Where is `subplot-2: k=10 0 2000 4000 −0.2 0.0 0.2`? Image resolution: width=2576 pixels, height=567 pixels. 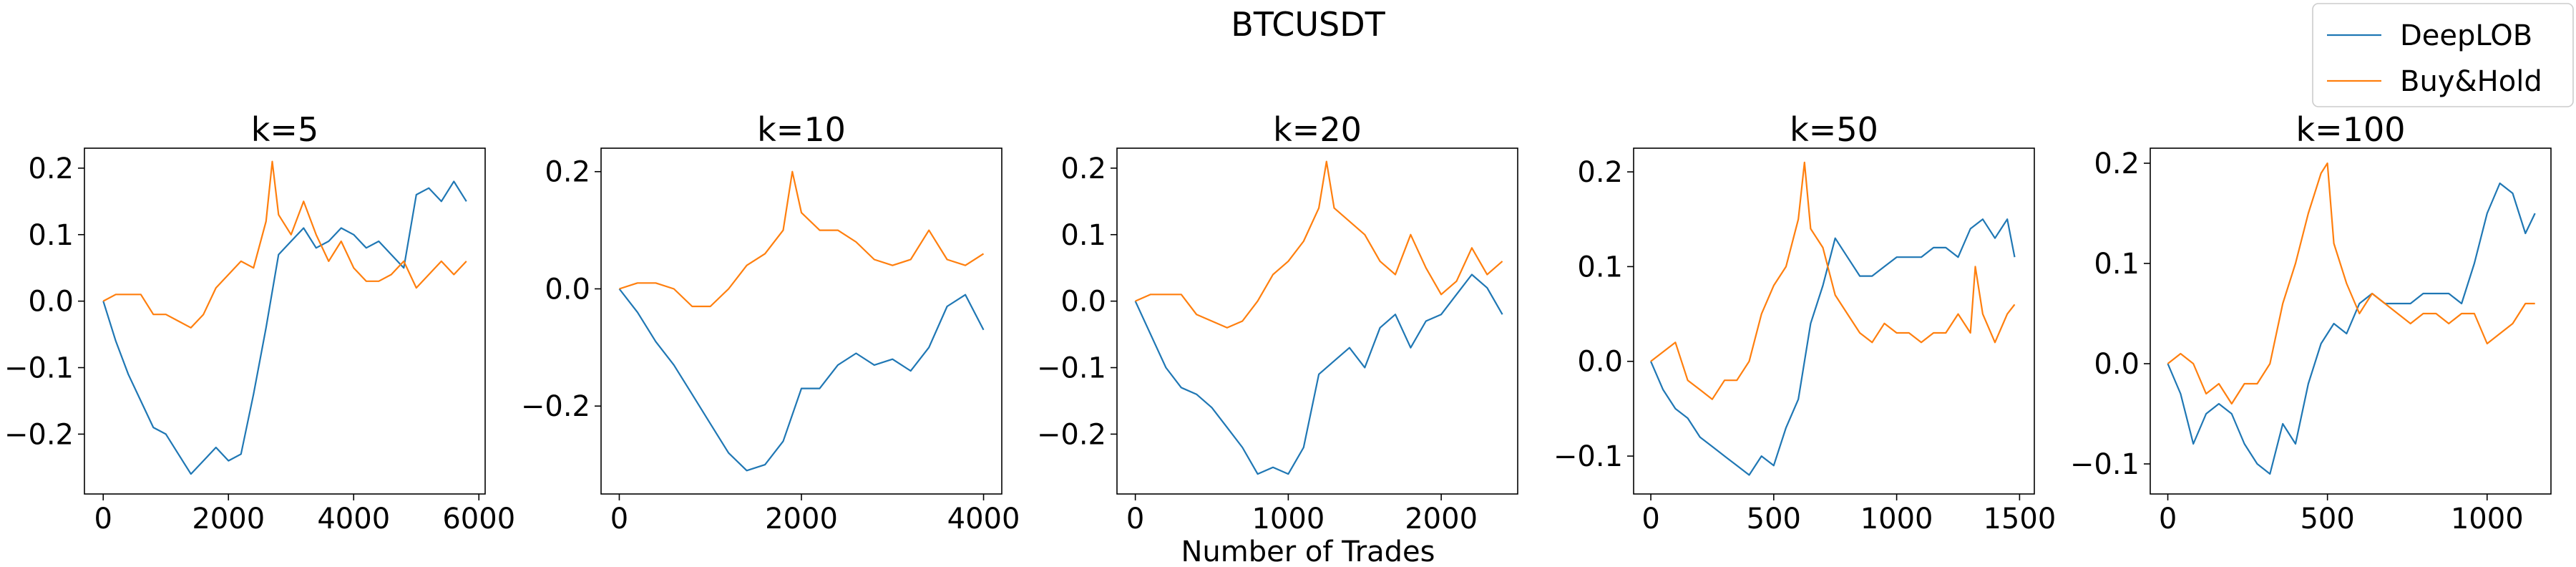 subplot-2: k=10 0 2000 4000 −0.2 0.0 0.2 is located at coordinates (770, 323).